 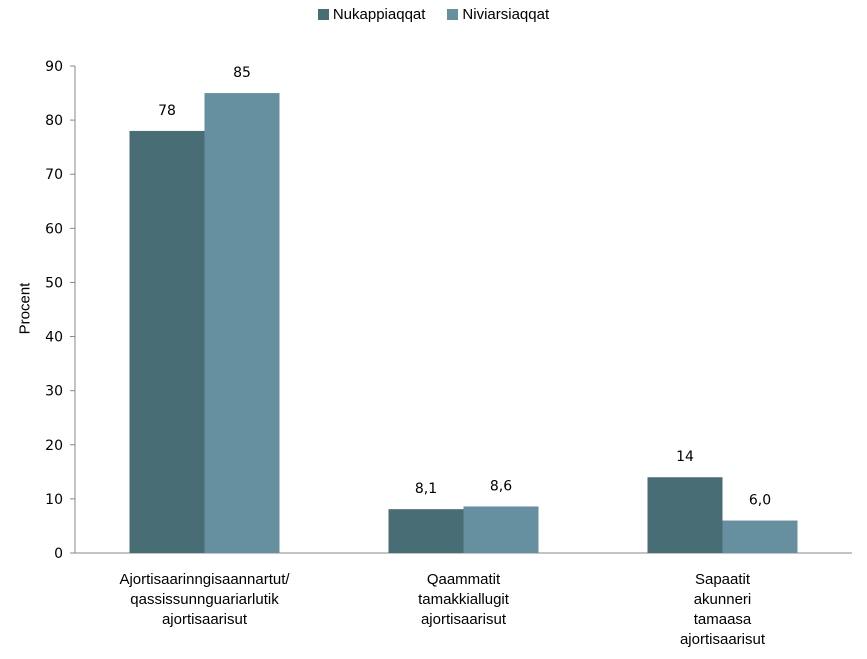 I want to click on legend: Nukappiaqqat Niviarsiaqqat, so click(x=433, y=14).